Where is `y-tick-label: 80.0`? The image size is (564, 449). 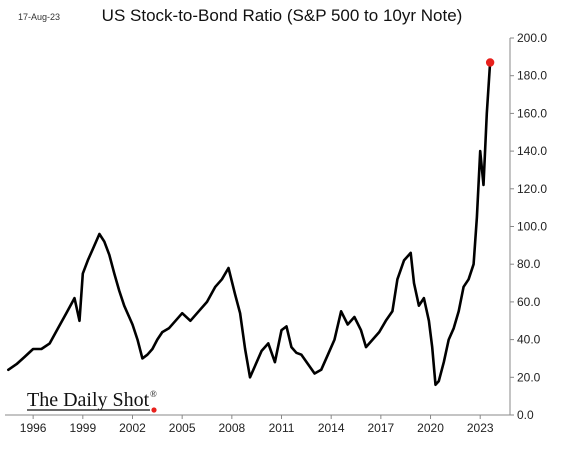
y-tick-label: 80.0 is located at coordinates (529, 264).